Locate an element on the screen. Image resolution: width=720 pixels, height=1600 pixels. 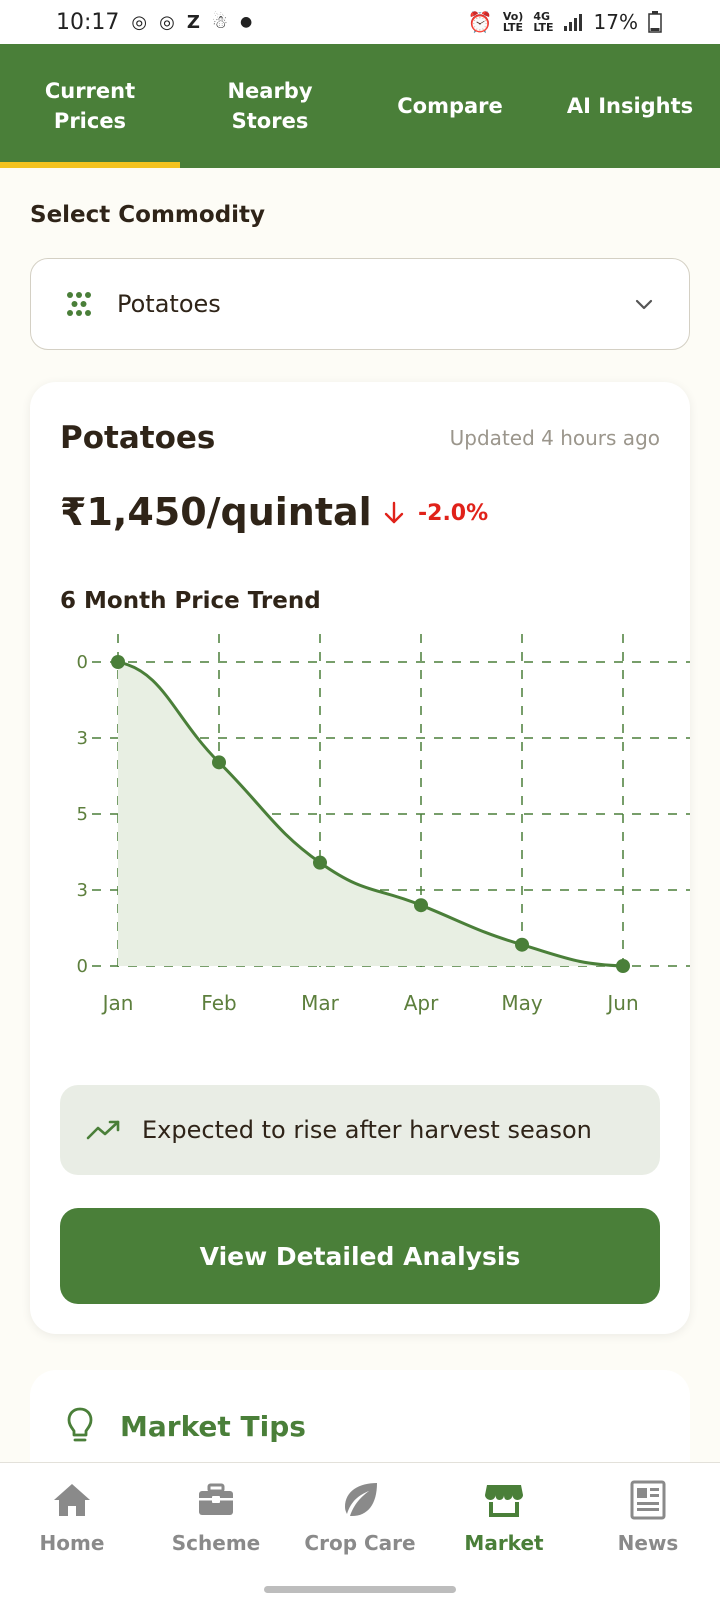
status-right: ⏰ Vo) LTE 4G LTE 17% is located at coordinates (565, 22).